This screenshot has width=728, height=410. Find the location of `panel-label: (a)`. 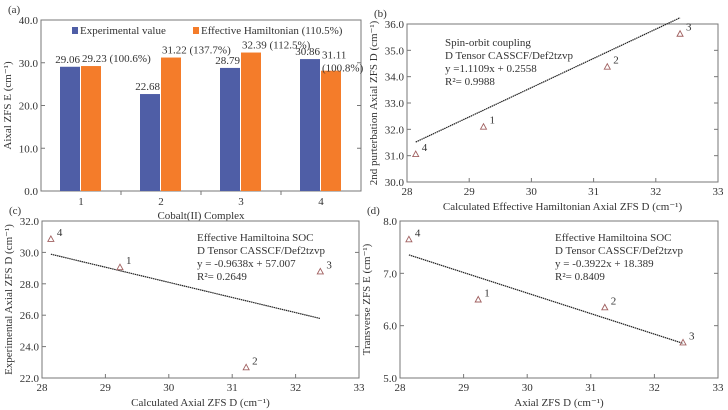

panel-label: (a) is located at coordinates (14, 10).